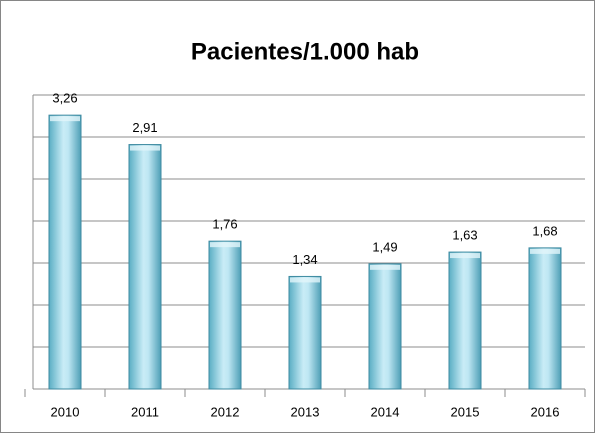 The image size is (595, 433). What do you see at coordinates (544, 230) in the screenshot?
I see `value-label: 1,68` at bounding box center [544, 230].